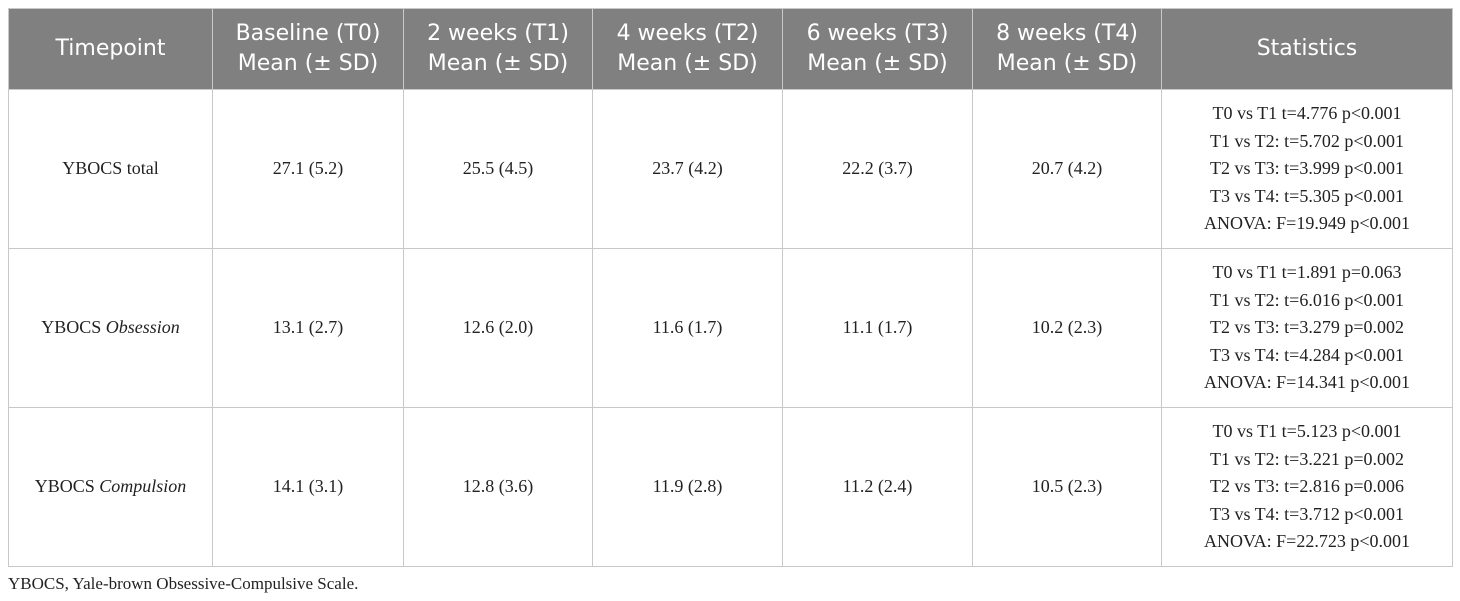 This screenshot has width=1460, height=601. Describe the element at coordinates (308, 328) in the screenshot. I see `value-cell: 13.1 (2.7)` at that location.